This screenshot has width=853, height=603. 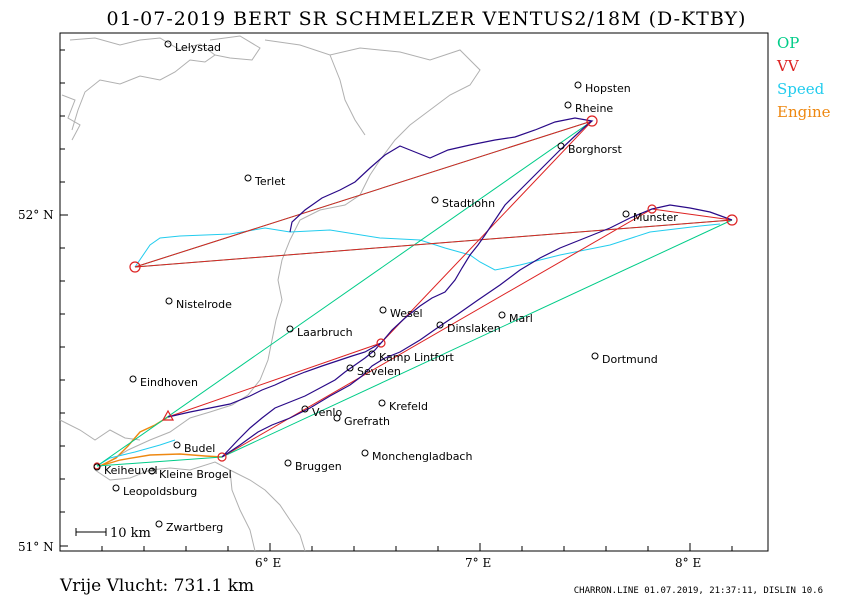 I want to click on legend-label: Engine, so click(x=804, y=112).